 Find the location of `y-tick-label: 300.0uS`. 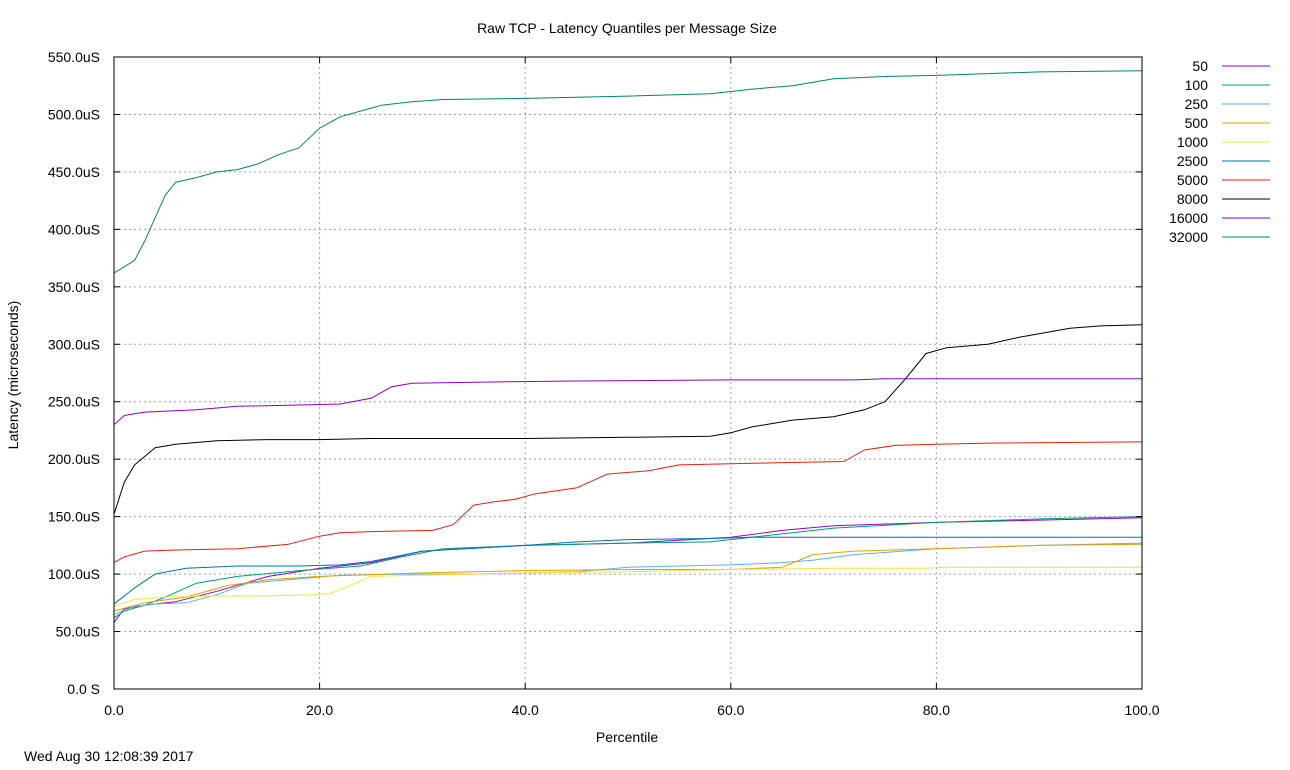

y-tick-label: 300.0uS is located at coordinates (74, 344).